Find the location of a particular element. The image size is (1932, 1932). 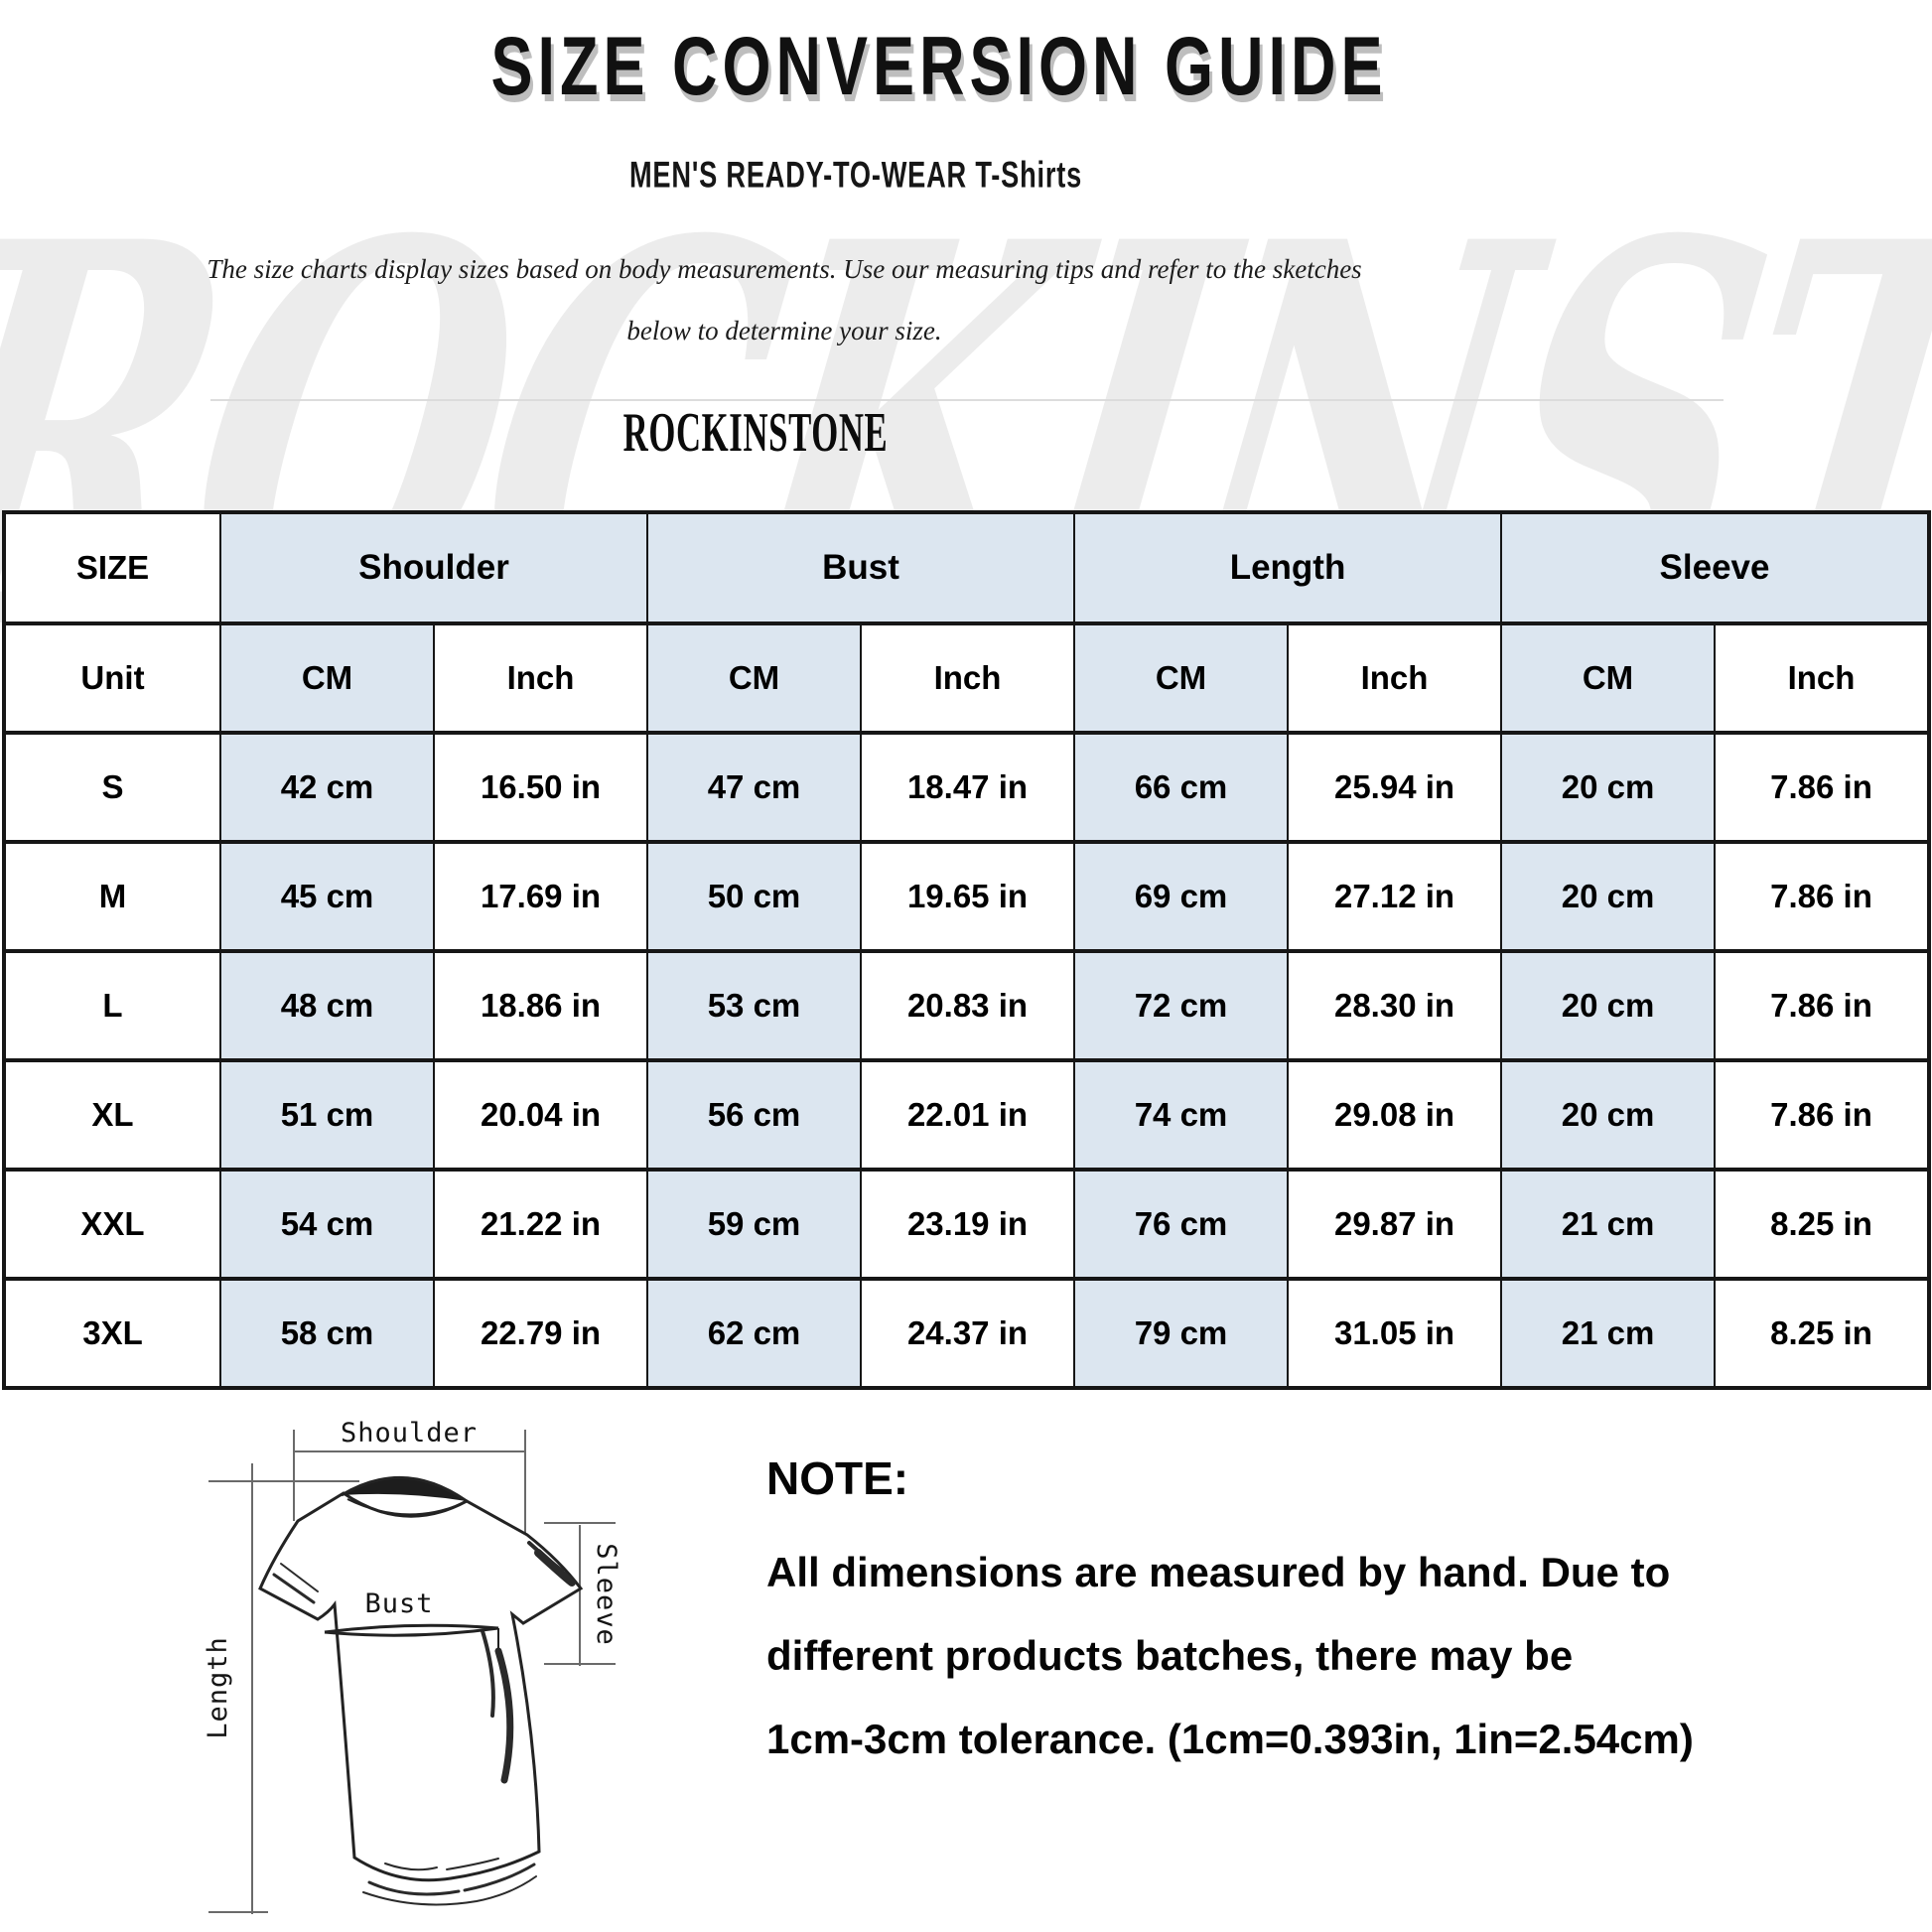

row-size-label: 3XL is located at coordinates (112, 1334).